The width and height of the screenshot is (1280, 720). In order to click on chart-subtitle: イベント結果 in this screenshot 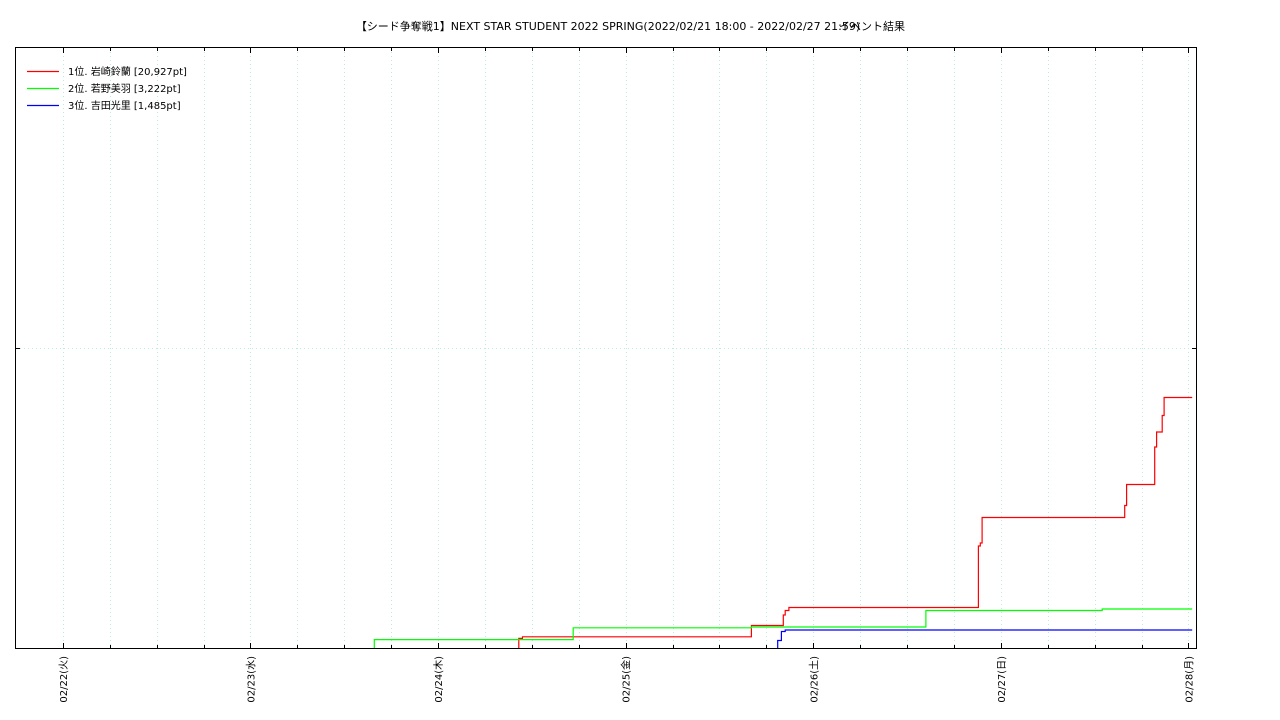, I will do `click(872, 26)`.